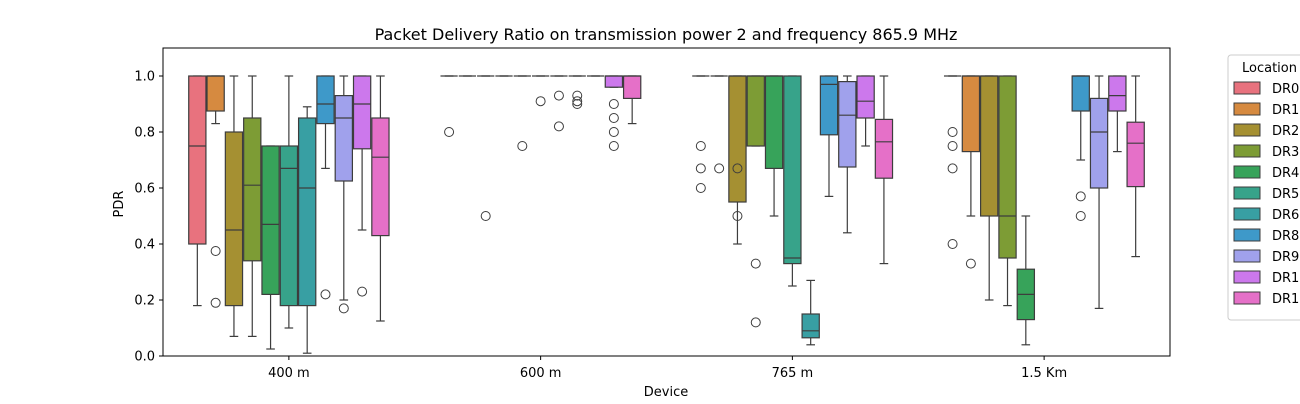 This screenshot has height=404, width=1300. What do you see at coordinates (144, 245) in the screenshot?
I see `y-tick-label: 0.4` at bounding box center [144, 245].